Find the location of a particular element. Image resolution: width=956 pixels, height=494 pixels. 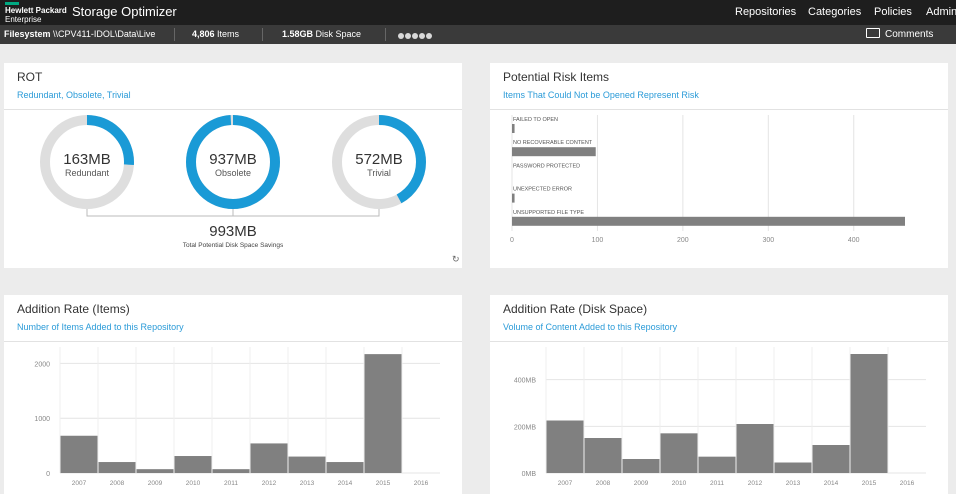

items-rate-subtitle: Number of Items Added to this Repository is located at coordinates (100, 327).